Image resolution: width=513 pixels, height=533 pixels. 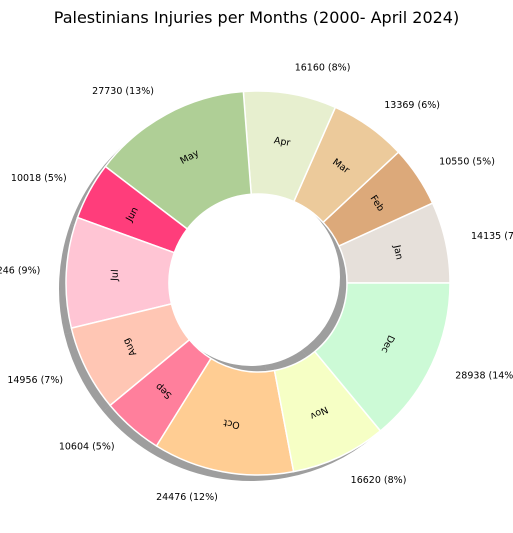 What do you see at coordinates (467, 161) in the screenshot?
I see `slice-value-label-feb: 10550 (5%)` at bounding box center [467, 161].